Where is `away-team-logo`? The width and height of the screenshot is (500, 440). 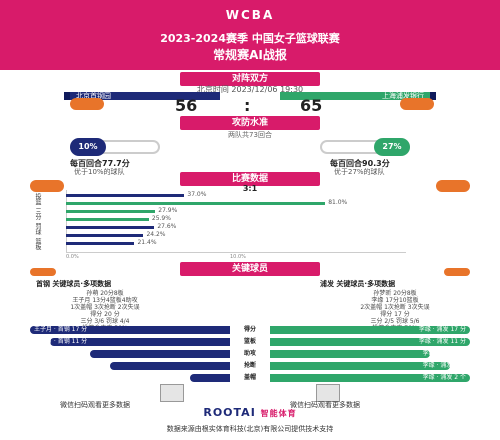
away-team-logo is located at coordinates (417, 104).